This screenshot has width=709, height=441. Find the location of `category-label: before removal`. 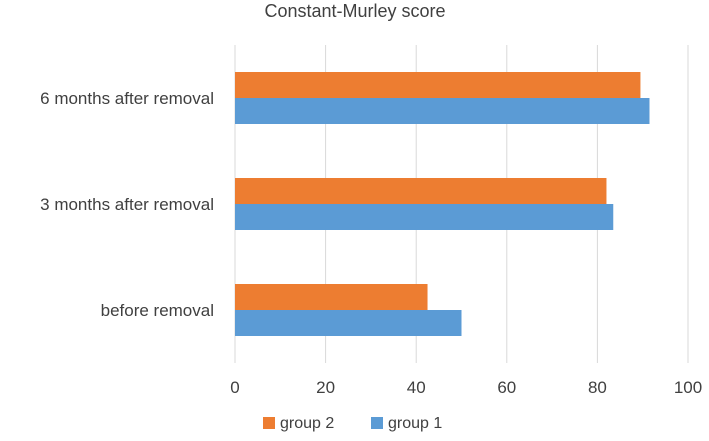

category-label: before removal is located at coordinates (157, 310).